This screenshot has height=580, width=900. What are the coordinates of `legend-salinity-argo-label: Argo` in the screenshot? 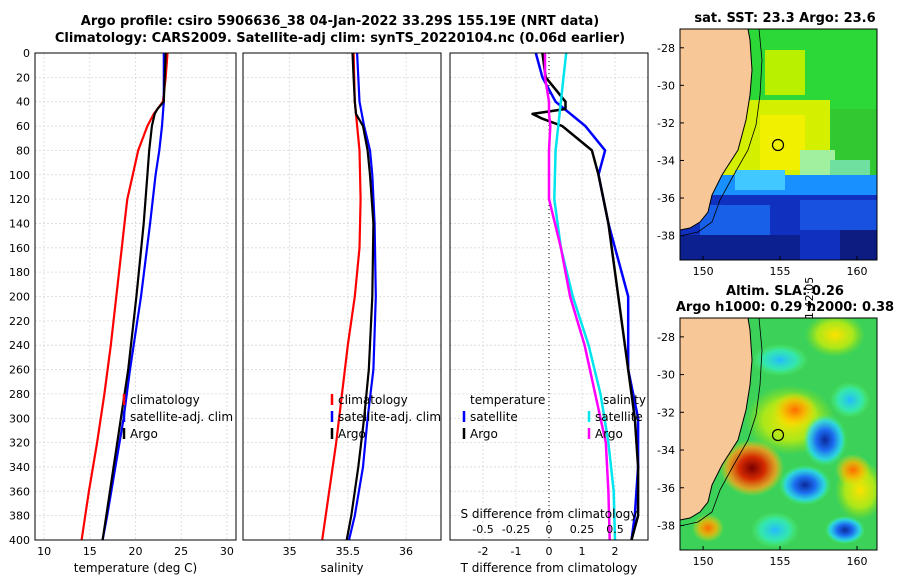 It's located at (609, 434).